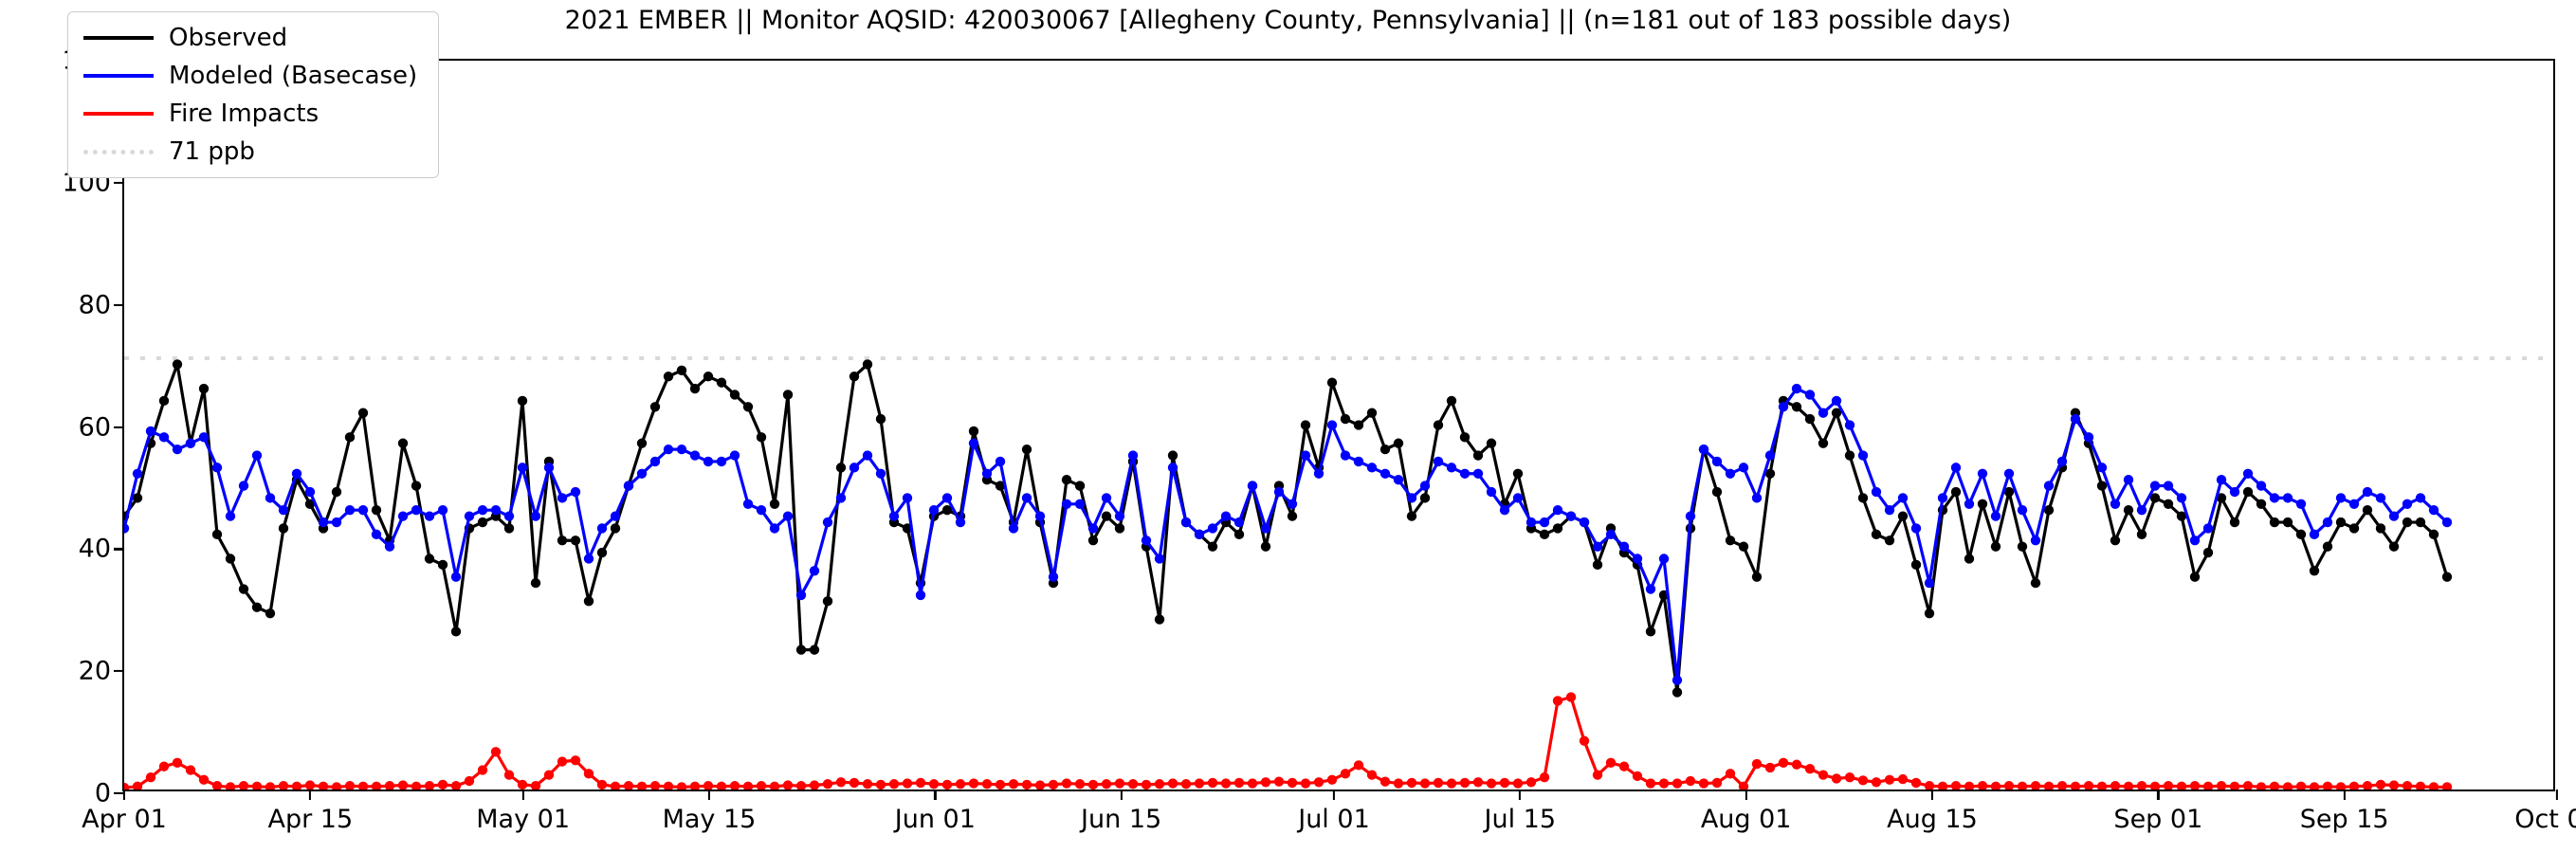 Image resolution: width=2576 pixels, height=853 pixels. Describe the element at coordinates (250, 76) in the screenshot. I see `legend-item: Modeled (Basecase)` at that location.